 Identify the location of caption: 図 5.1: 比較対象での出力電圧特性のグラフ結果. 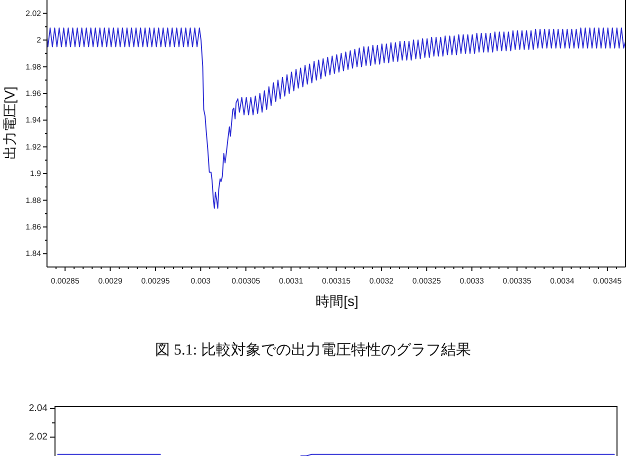
(313, 350).